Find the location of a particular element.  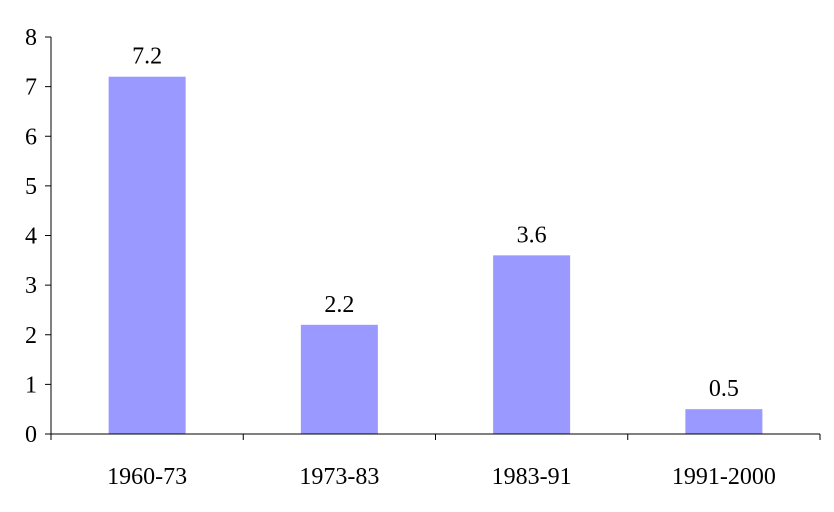

y-tick-label: 6 is located at coordinates (31, 137).